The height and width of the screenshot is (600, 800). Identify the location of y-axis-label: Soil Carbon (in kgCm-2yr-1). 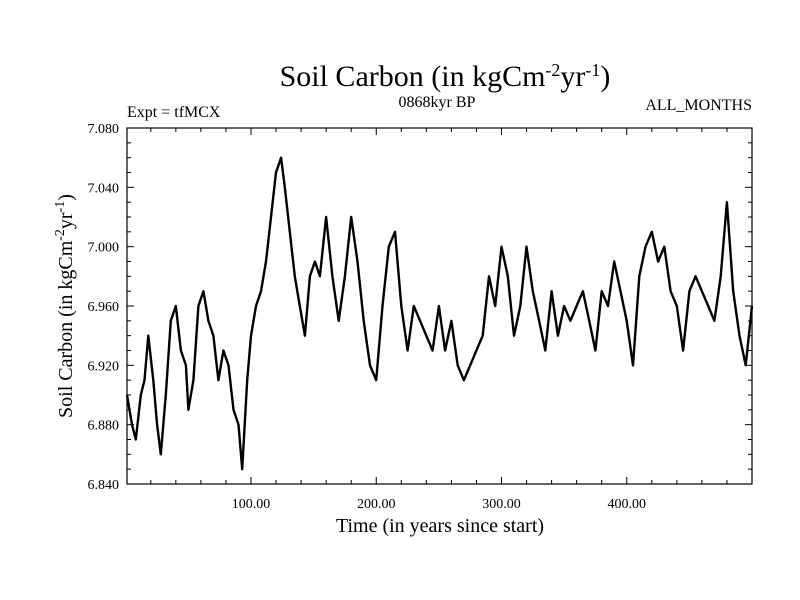
(65, 306).